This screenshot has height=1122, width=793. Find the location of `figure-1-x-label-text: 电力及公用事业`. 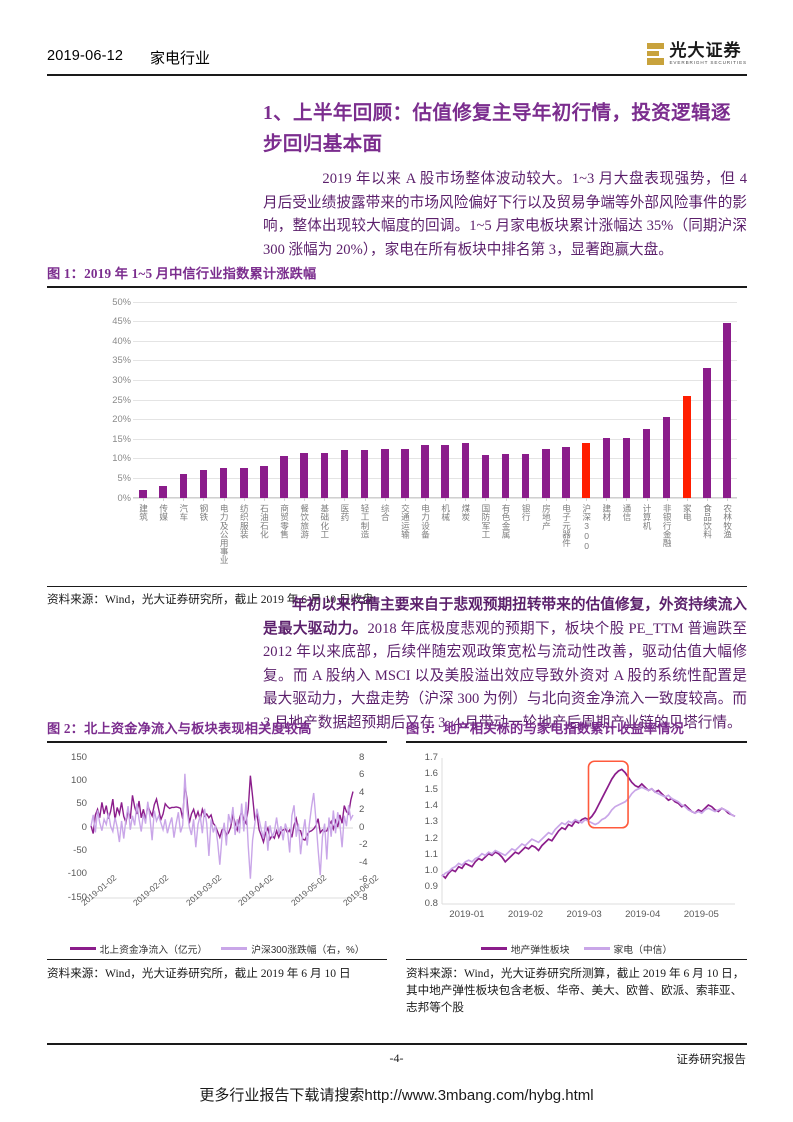

figure-1-x-label-text: 电力及公用事业 is located at coordinates (224, 533).